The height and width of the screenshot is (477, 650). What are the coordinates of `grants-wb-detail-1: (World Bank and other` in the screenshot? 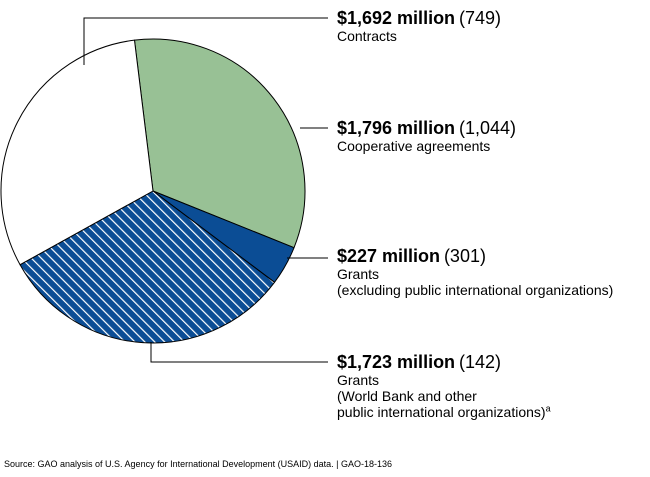 It's located at (407, 396).